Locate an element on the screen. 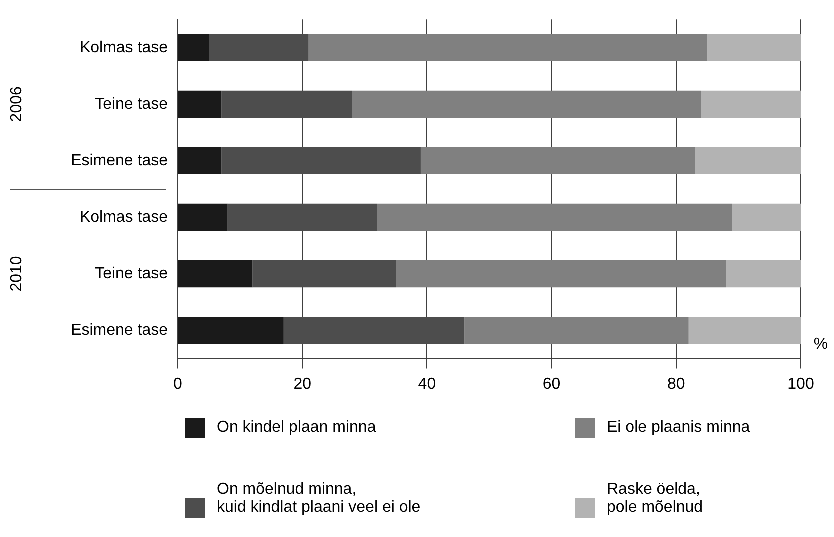 Image resolution: width=834 pixels, height=537 pixels. legend-label: On kindel plaan minna is located at coordinates (296, 428).